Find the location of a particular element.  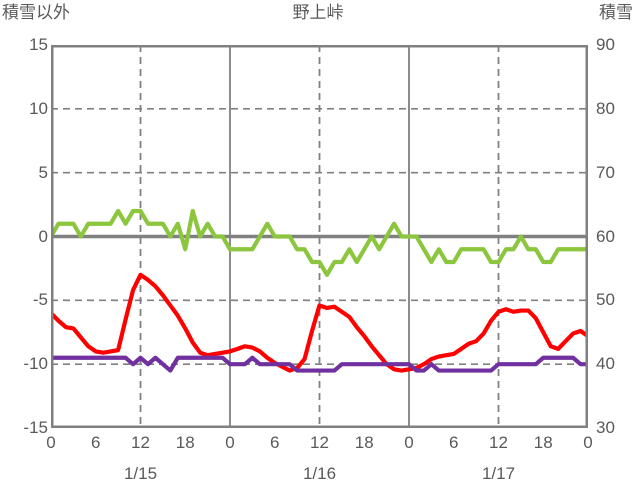

right-axis-tick: 80 is located at coordinates (605, 108).